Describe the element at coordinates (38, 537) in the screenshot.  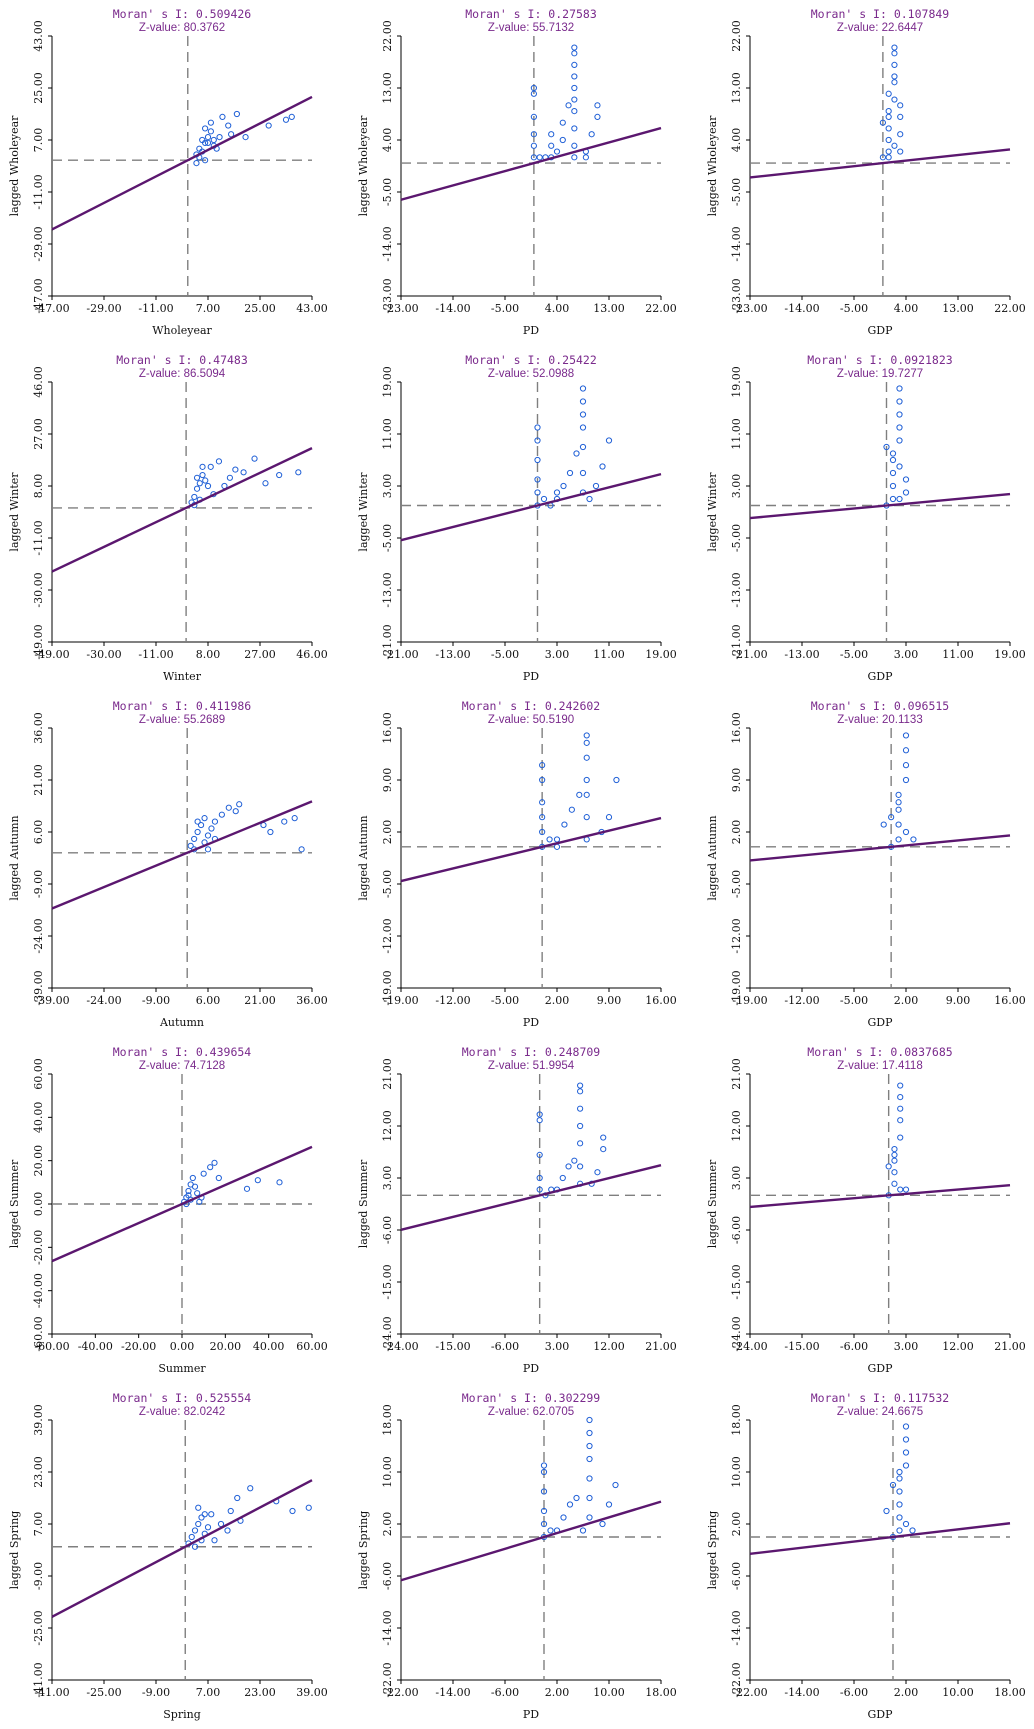
I see `y-tick-label: -11.00` at that location.